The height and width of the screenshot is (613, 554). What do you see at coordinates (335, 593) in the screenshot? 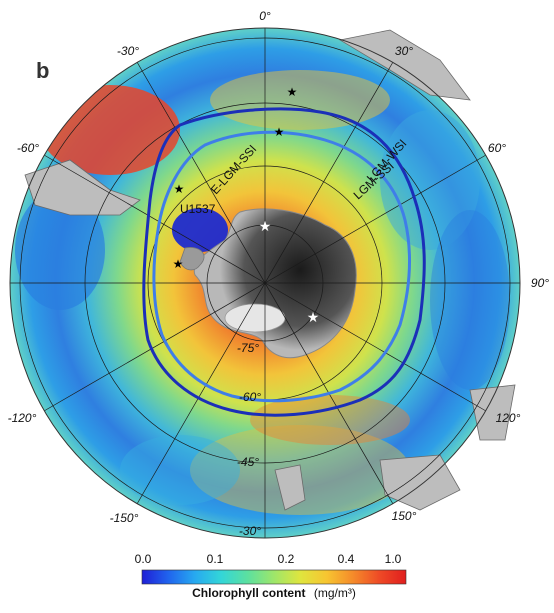
I see `legend-units: (mg/m³)` at bounding box center [335, 593].